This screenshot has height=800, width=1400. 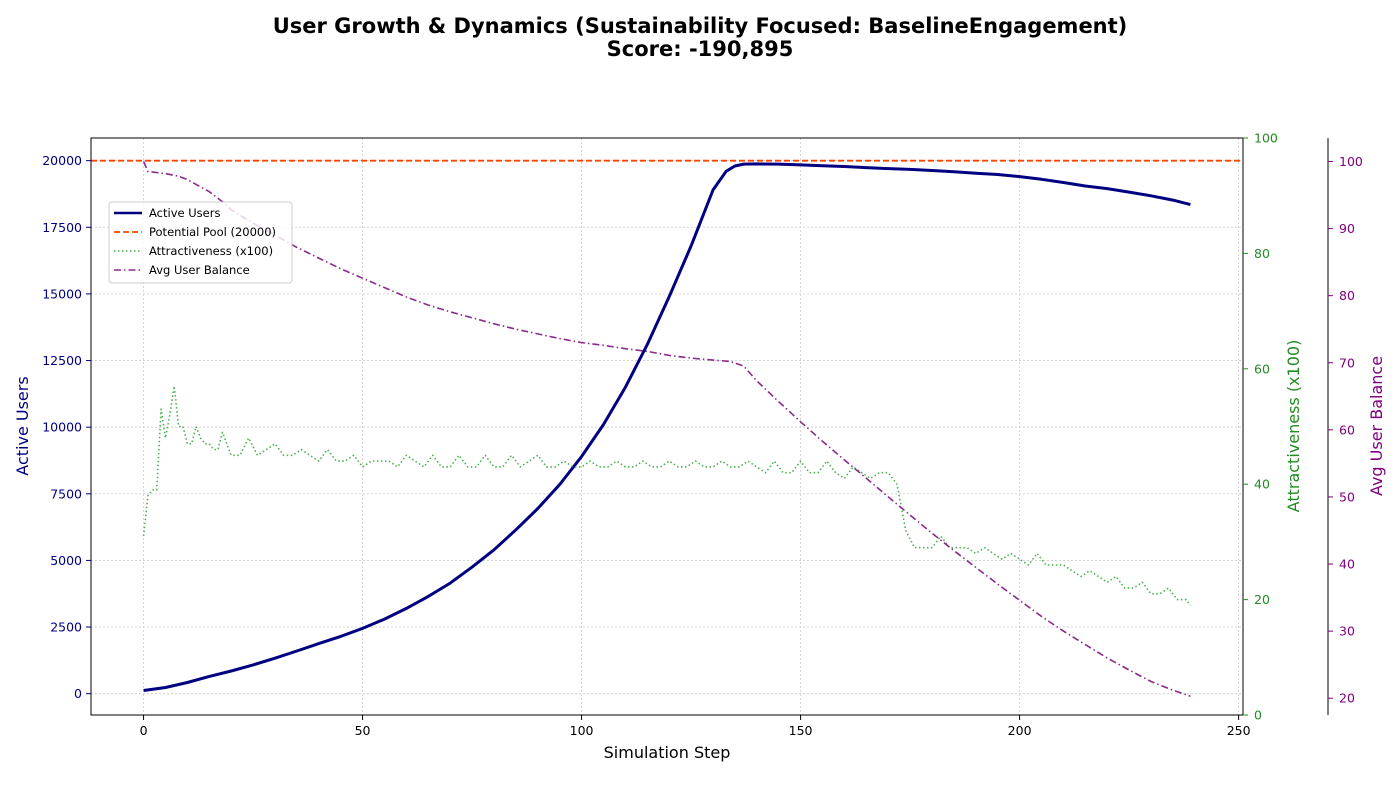 I want to click on x-axis-label: Simulation Step, so click(x=667, y=752).